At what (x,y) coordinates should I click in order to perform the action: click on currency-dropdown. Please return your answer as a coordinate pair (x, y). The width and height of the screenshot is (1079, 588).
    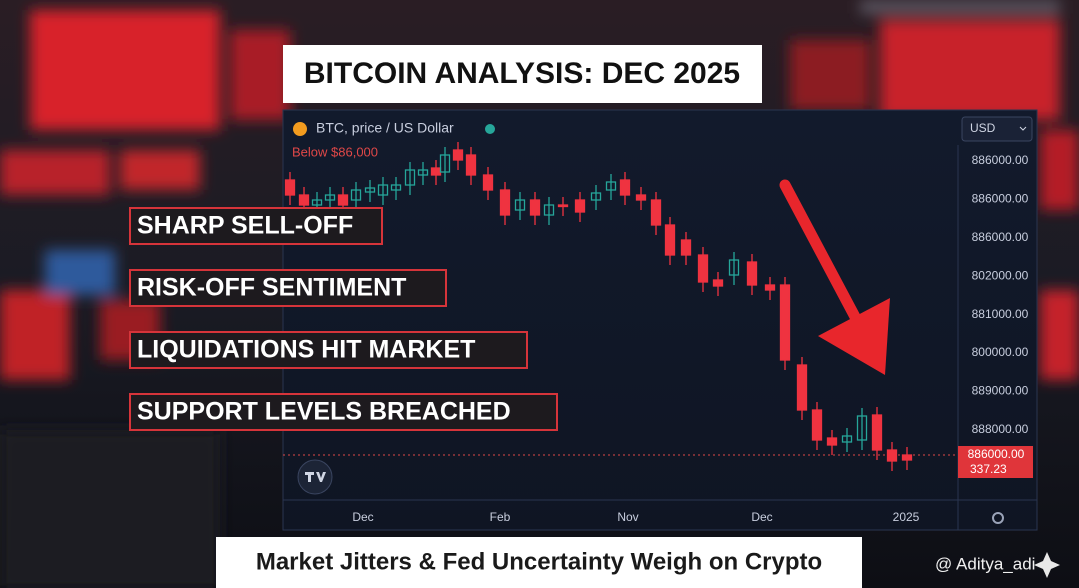
    Looking at the image, I should click on (997, 129).